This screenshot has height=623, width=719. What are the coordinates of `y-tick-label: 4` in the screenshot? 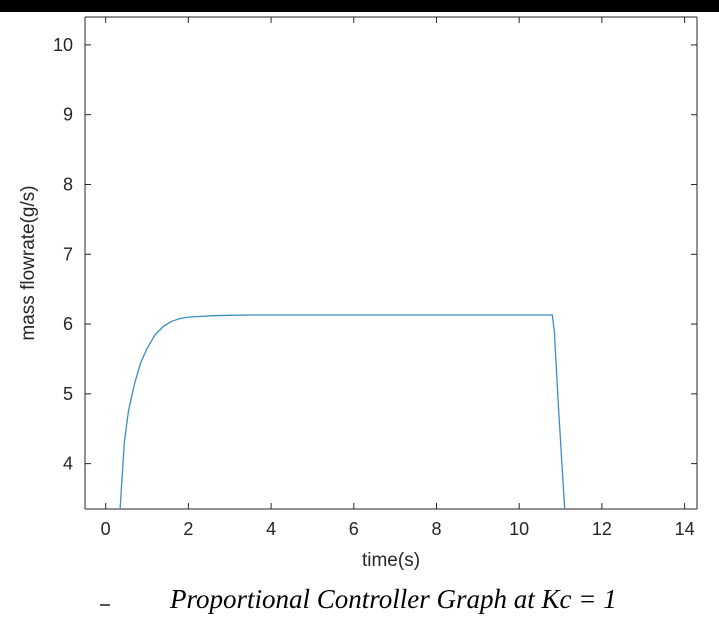 It's located at (68, 464).